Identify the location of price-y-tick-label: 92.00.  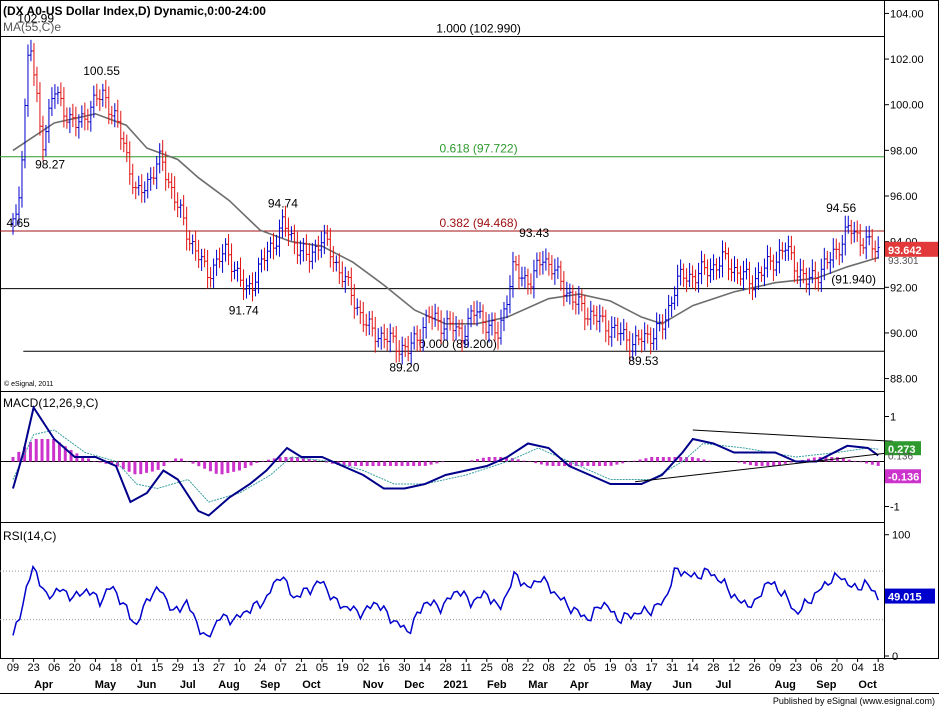
(904, 288).